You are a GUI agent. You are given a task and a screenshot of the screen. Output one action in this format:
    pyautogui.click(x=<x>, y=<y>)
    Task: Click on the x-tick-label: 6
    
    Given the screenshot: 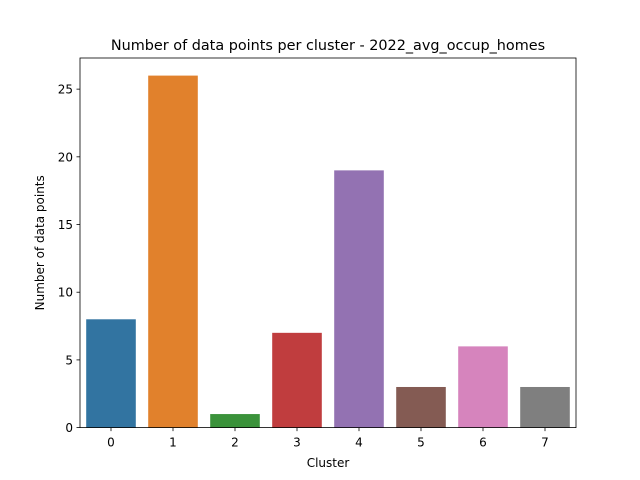 What is the action you would take?
    pyautogui.click(x=483, y=443)
    